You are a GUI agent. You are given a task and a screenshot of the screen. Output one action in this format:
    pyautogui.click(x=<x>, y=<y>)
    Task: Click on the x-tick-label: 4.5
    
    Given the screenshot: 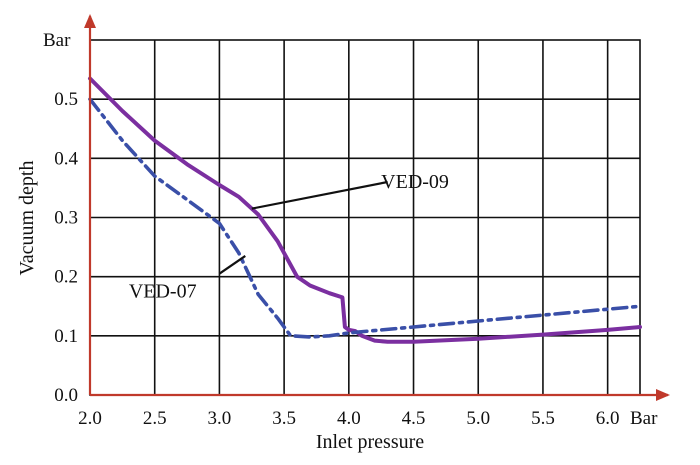 What is the action you would take?
    pyautogui.click(x=414, y=418)
    